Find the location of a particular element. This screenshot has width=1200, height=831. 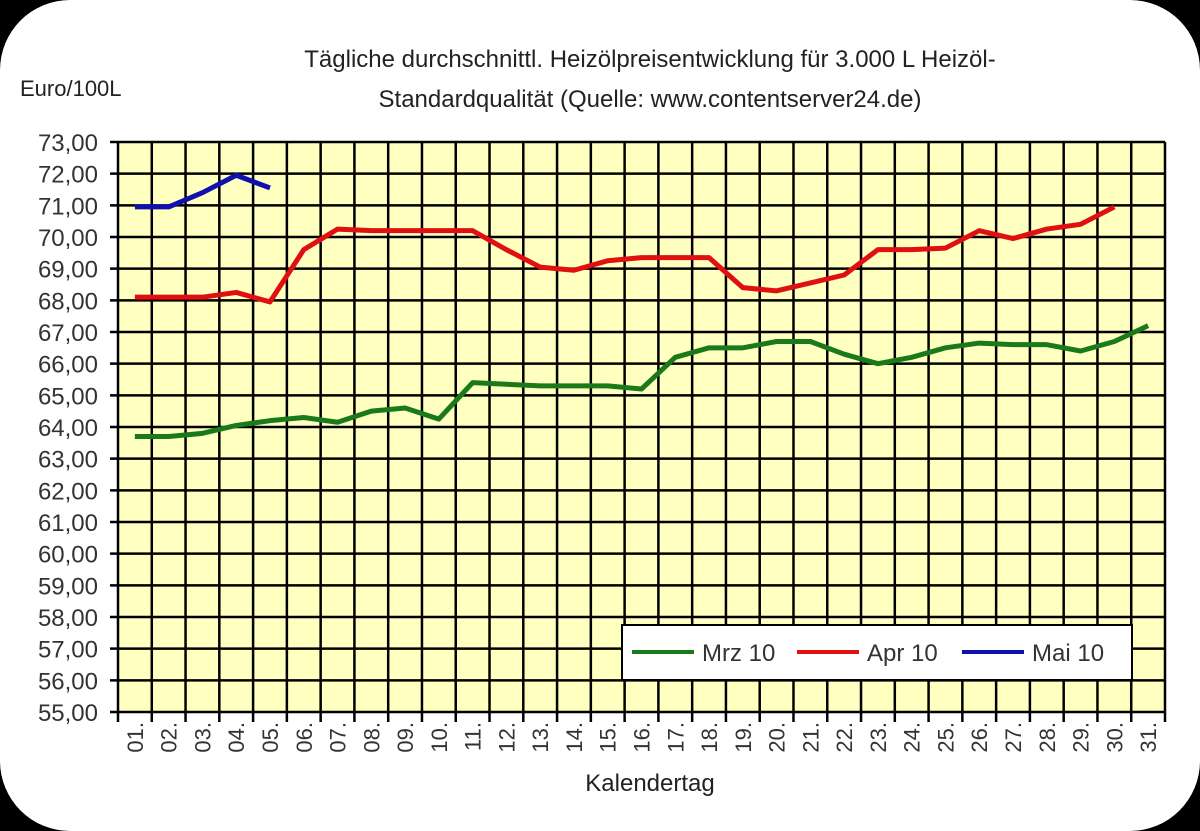

x-tick-label: 19. is located at coordinates (743, 737).